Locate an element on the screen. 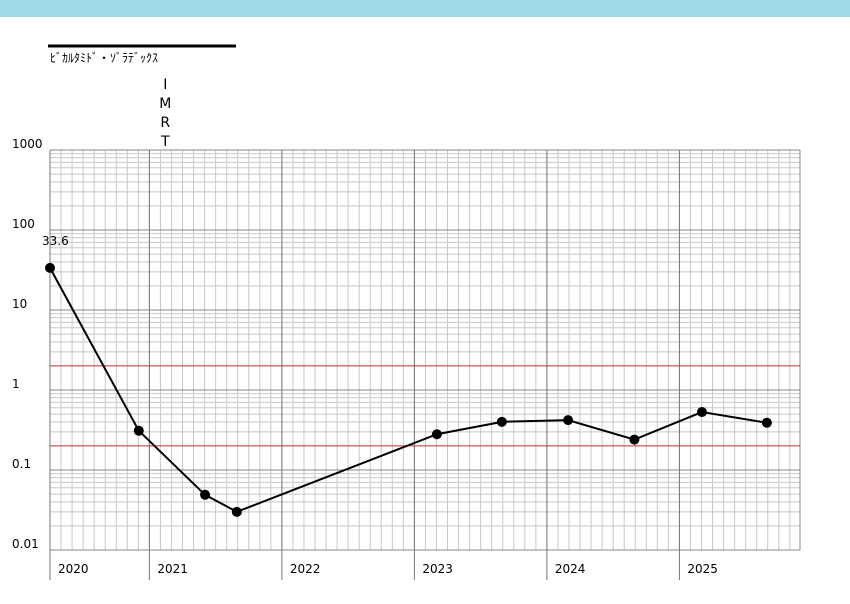 This screenshot has height=604, width=850. y-tick-label: 10 is located at coordinates (19, 304).